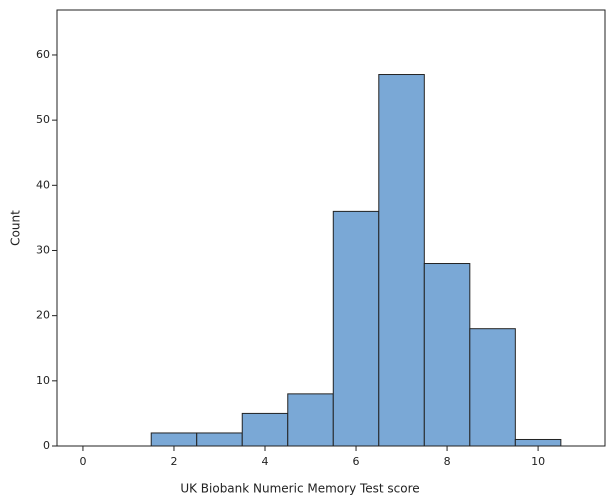 This screenshot has height=500, width=608. What do you see at coordinates (16, 228) in the screenshot?
I see `y-axis-label: Count` at bounding box center [16, 228].